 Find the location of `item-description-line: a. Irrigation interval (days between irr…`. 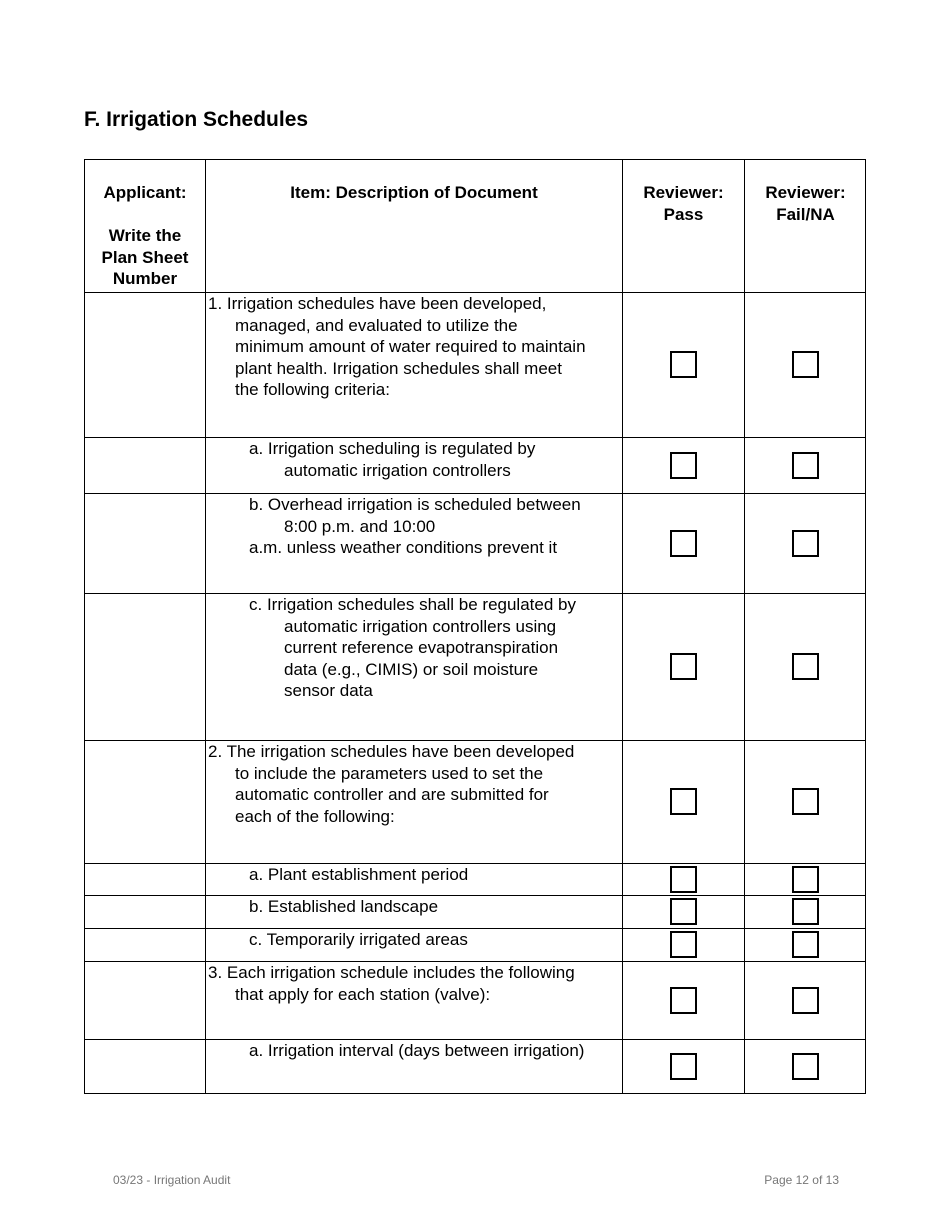

item-description-line: a. Irrigation interval (days between irr… is located at coordinates (417, 1050).